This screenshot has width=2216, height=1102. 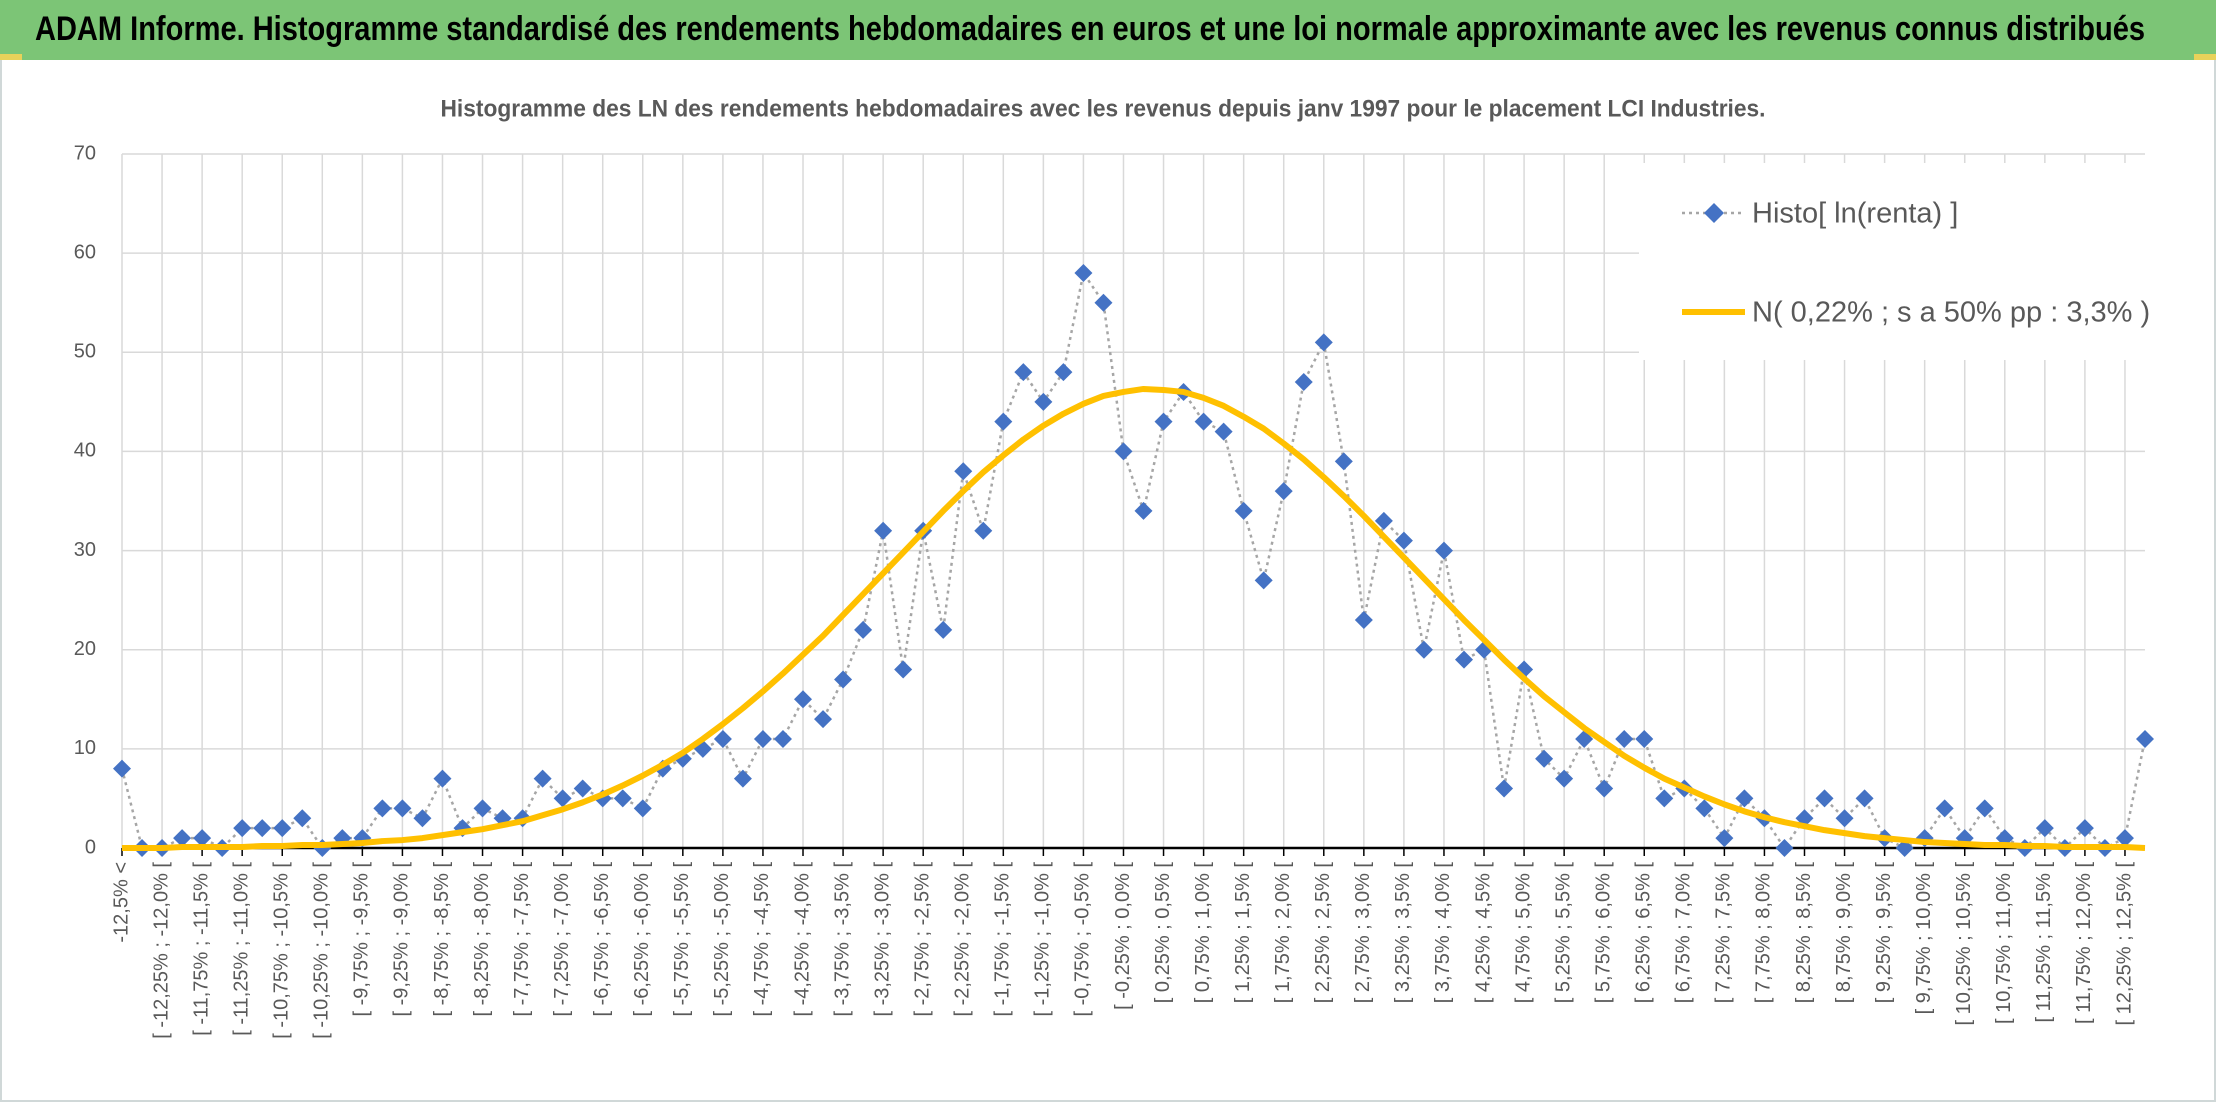 I want to click on header-bar, so click(x=1108, y=30).